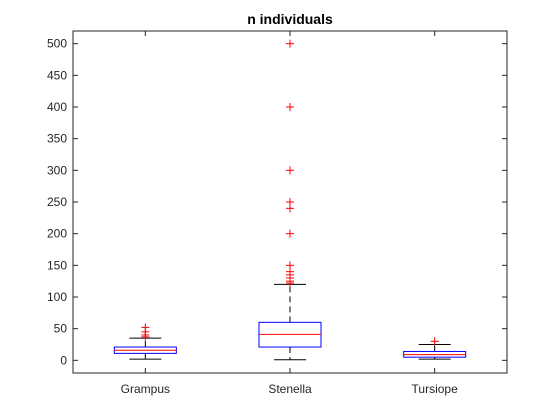  What do you see at coordinates (57, 44) in the screenshot?
I see `y-tick-label: 500` at bounding box center [57, 44].